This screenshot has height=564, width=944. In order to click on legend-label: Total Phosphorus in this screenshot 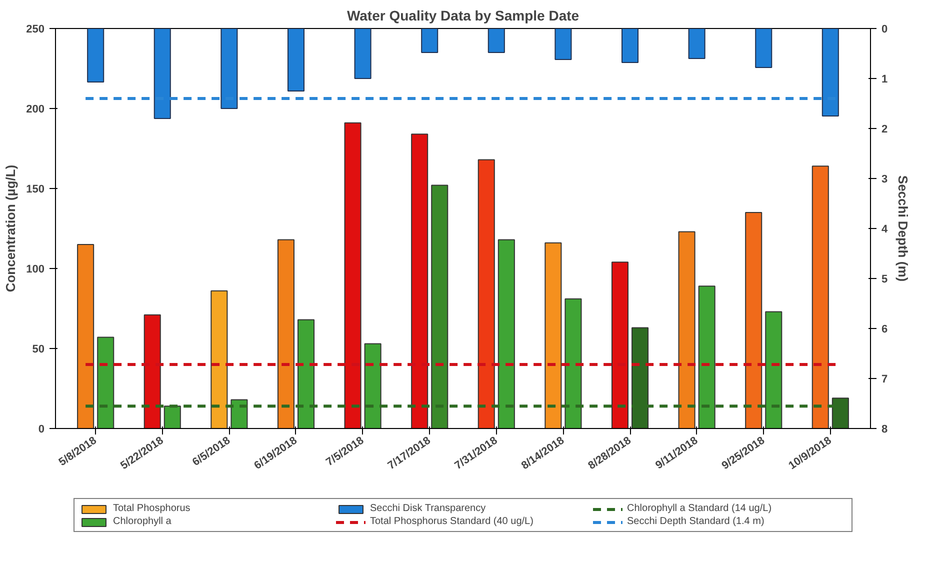, I will do `click(152, 508)`.